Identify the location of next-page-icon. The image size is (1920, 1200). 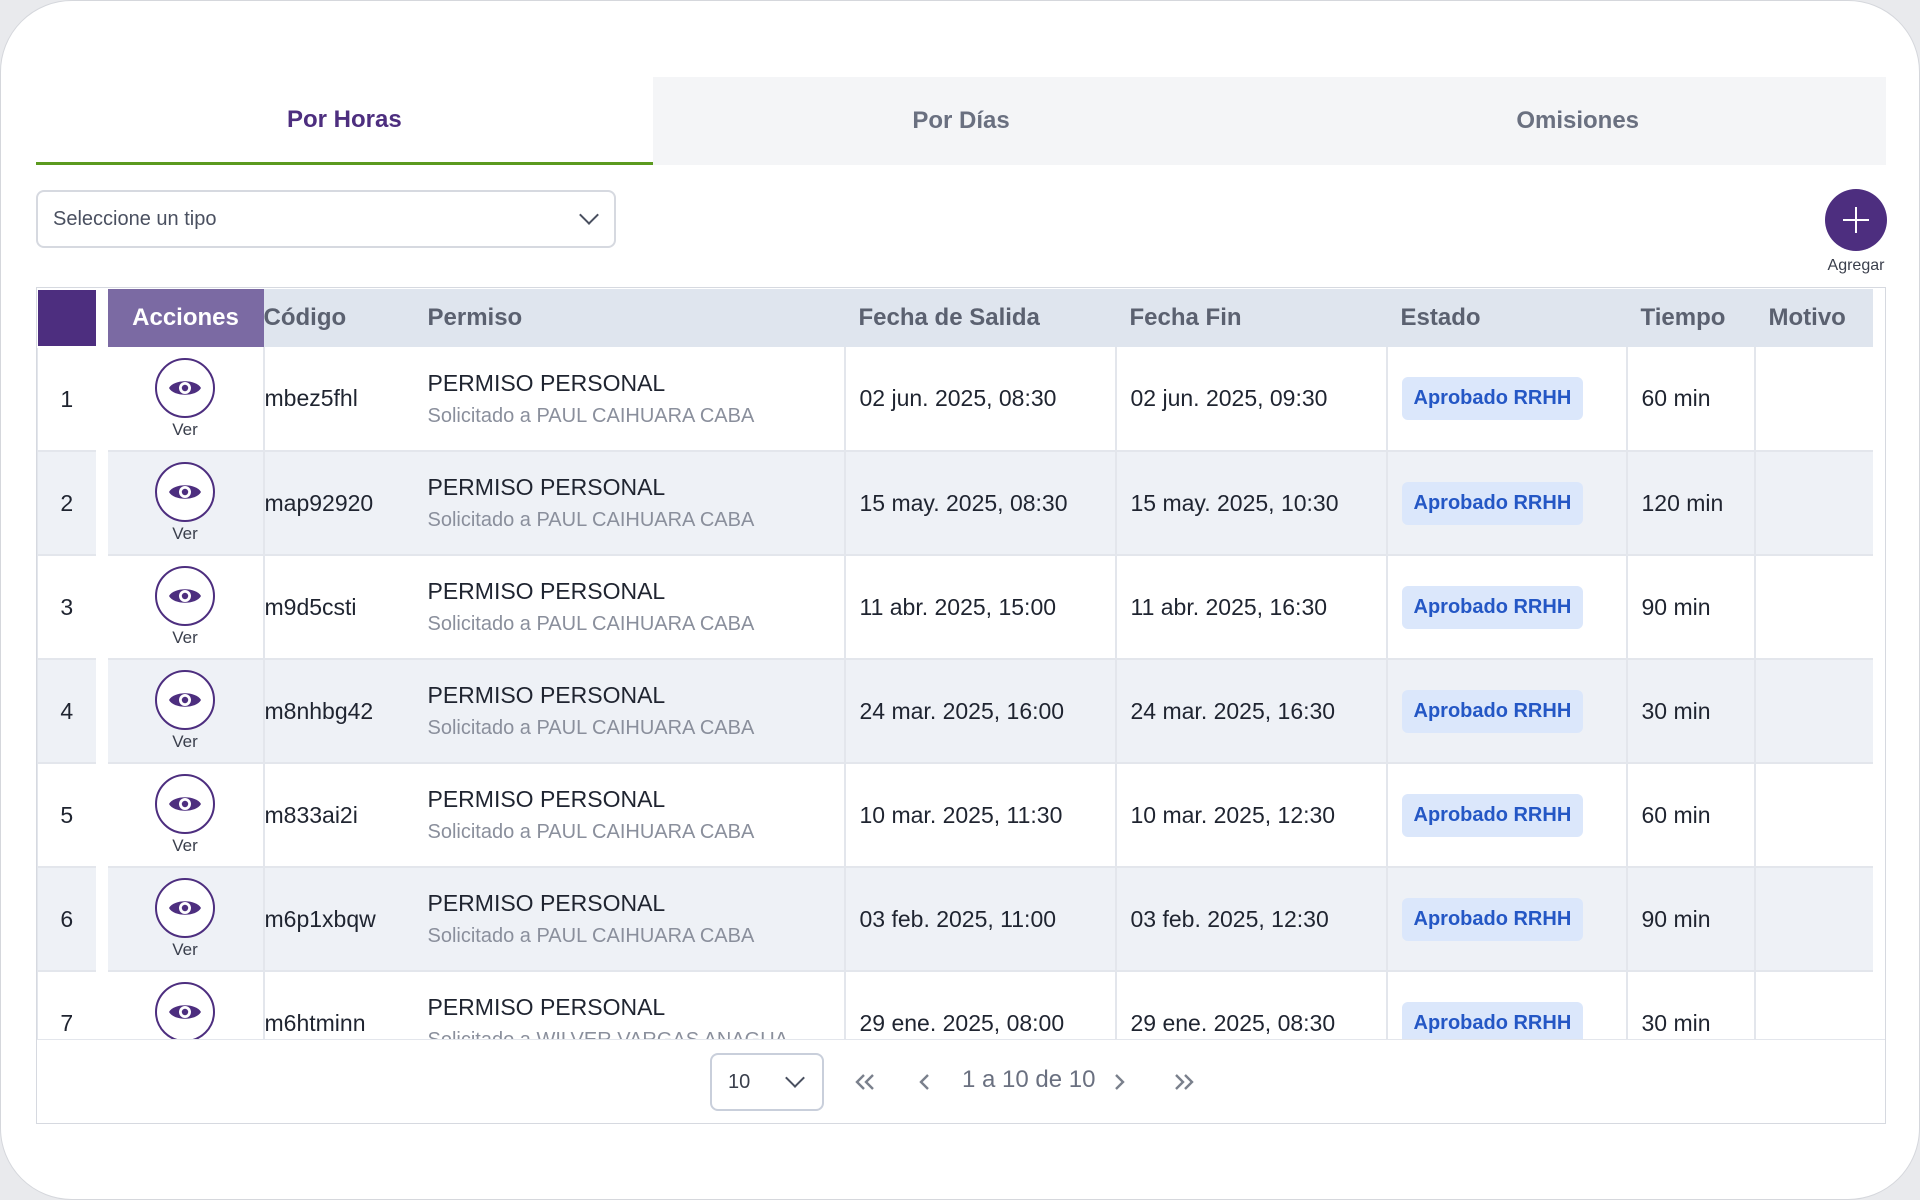
(1120, 1082).